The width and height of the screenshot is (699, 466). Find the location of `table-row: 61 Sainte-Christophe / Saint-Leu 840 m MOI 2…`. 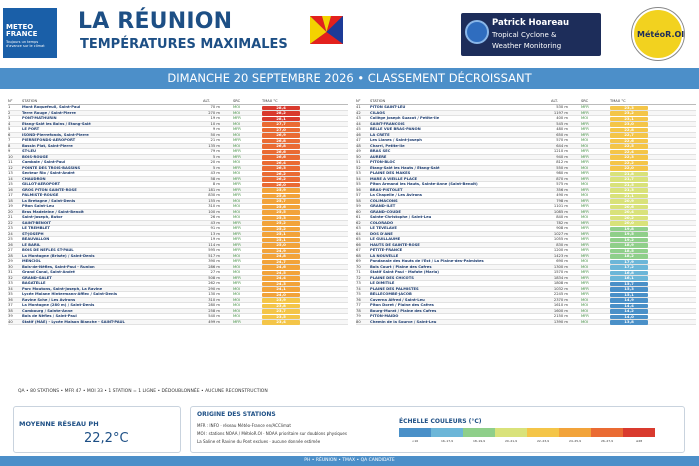

table-row: 61 Sainte-Christophe / Saint-Leu 840 m MOI 2… is located at coordinates (526, 218).